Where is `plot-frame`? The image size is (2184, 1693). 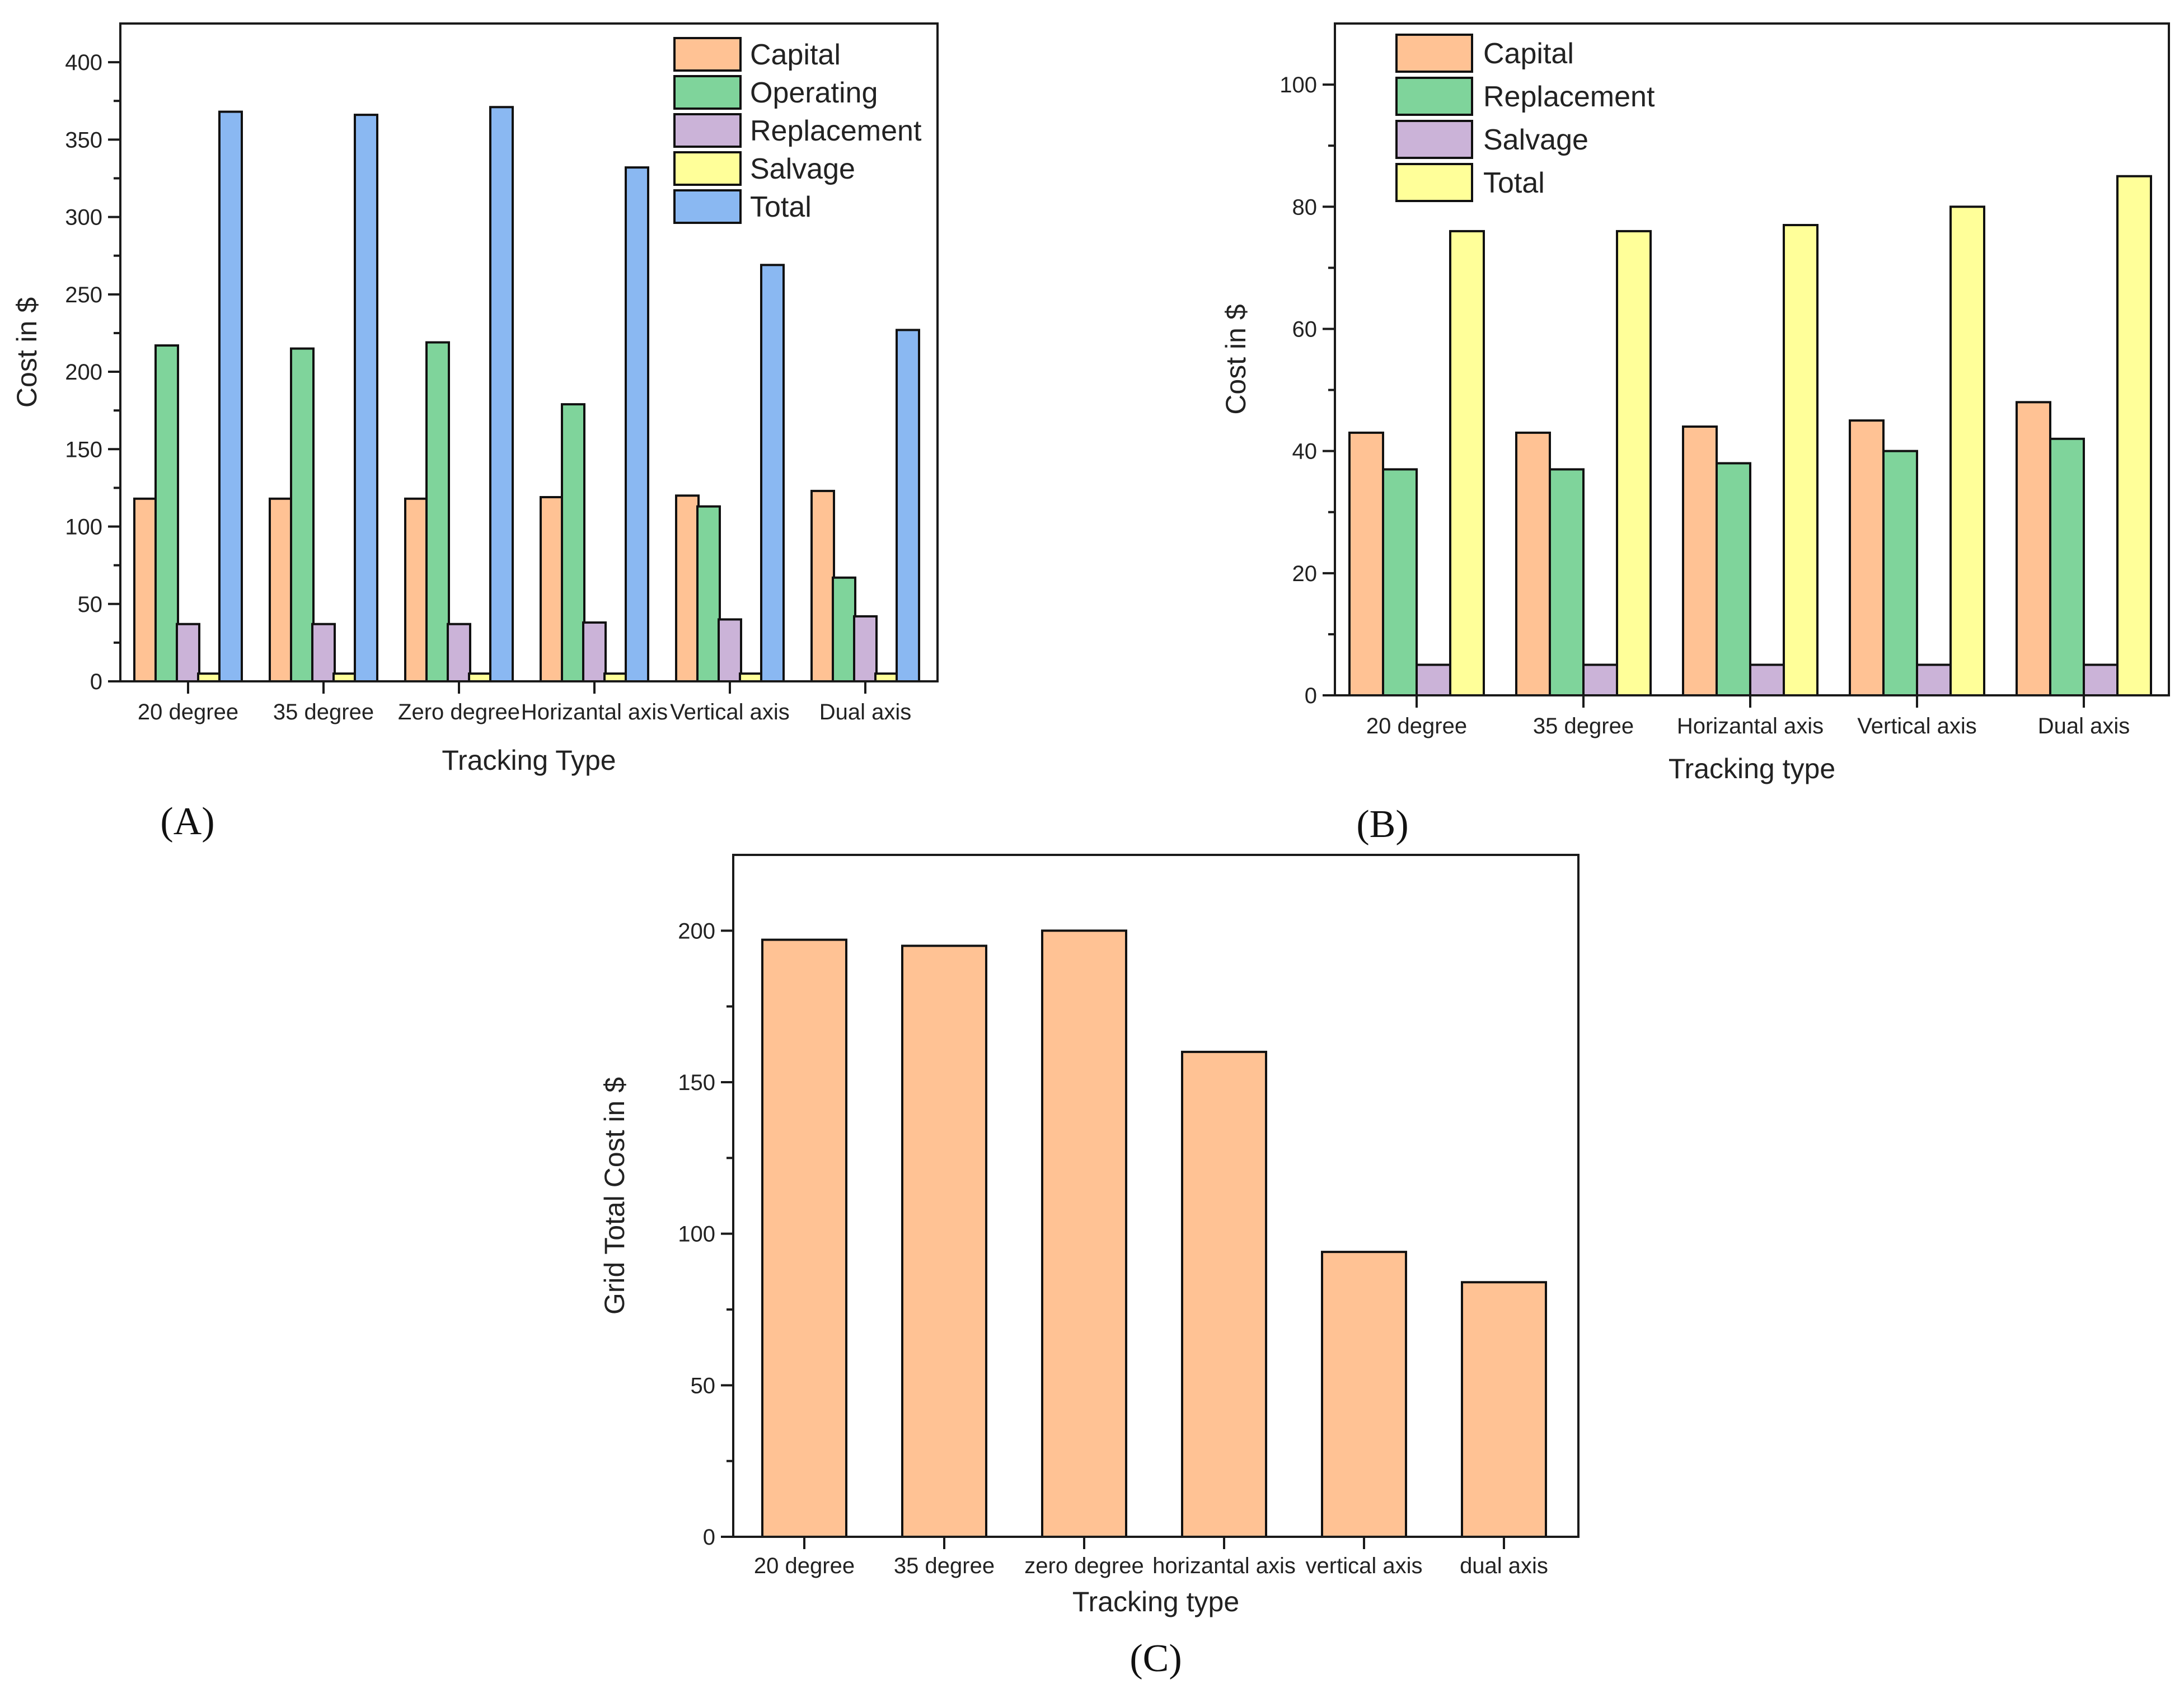
plot-frame is located at coordinates (529, 352).